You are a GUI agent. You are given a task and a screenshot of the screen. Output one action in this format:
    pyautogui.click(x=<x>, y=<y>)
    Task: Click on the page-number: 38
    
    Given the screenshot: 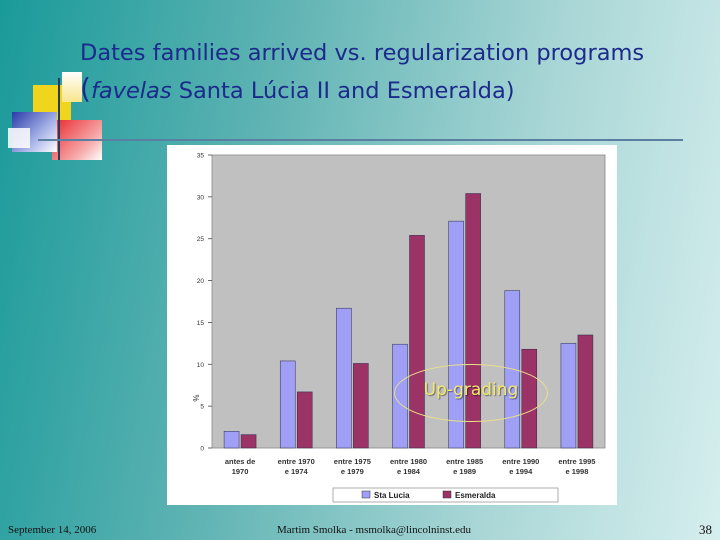 What is the action you would take?
    pyautogui.click(x=705, y=529)
    